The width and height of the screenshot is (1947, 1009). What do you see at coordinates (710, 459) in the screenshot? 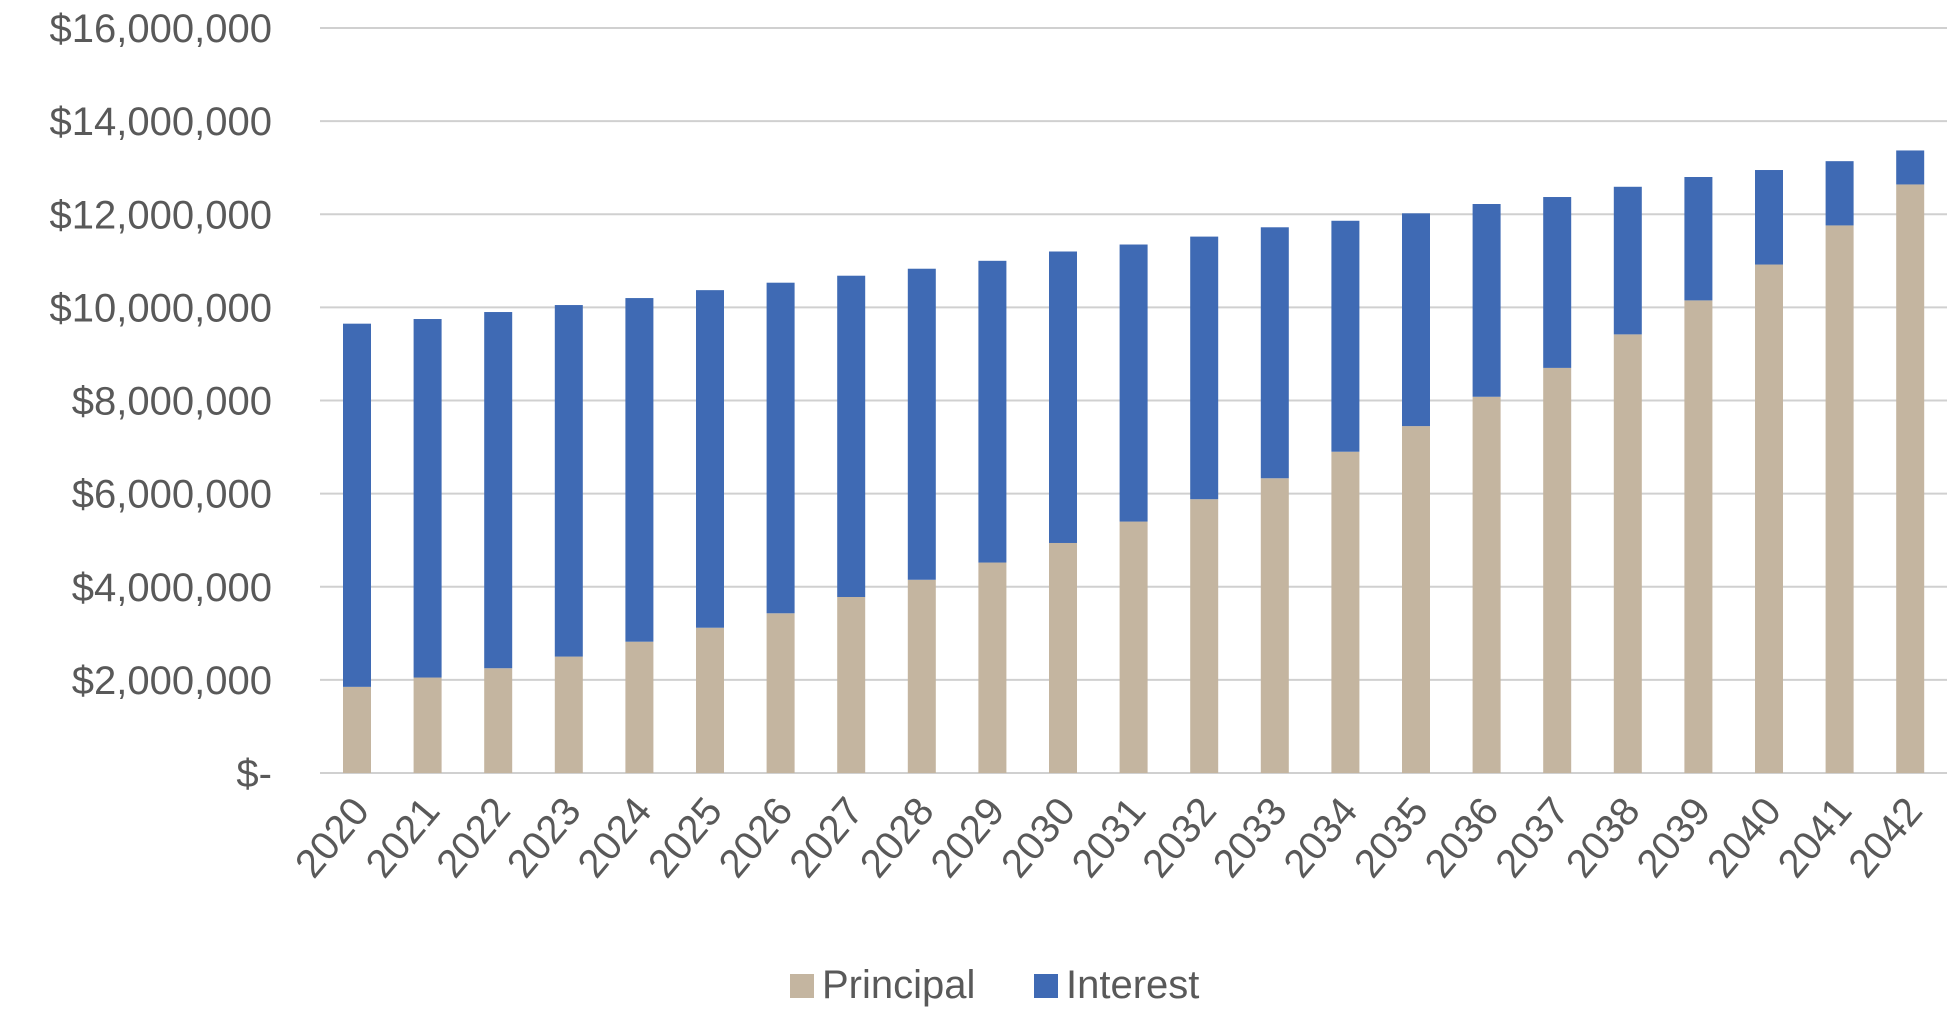
I see `bar-interest-2025` at bounding box center [710, 459].